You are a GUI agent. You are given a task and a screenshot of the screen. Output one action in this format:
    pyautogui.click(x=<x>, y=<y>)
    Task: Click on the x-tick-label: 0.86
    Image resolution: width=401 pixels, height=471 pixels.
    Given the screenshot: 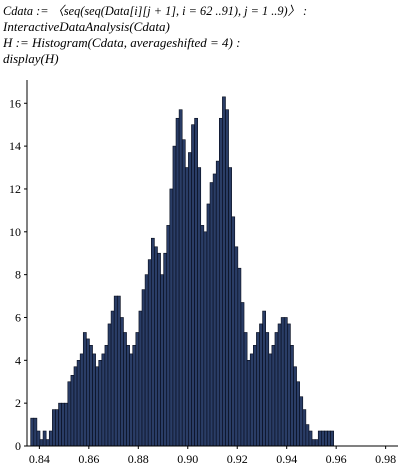 What is the action you would take?
    pyautogui.click(x=88, y=459)
    